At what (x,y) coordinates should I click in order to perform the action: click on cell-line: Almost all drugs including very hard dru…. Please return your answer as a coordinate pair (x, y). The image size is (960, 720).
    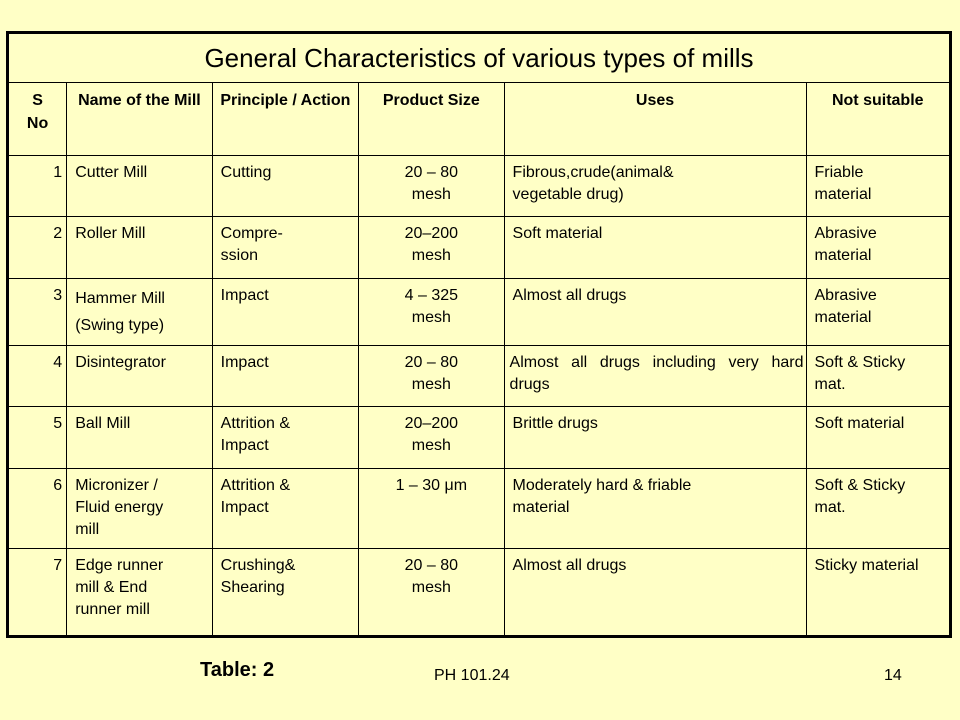
    Looking at the image, I should click on (656, 373).